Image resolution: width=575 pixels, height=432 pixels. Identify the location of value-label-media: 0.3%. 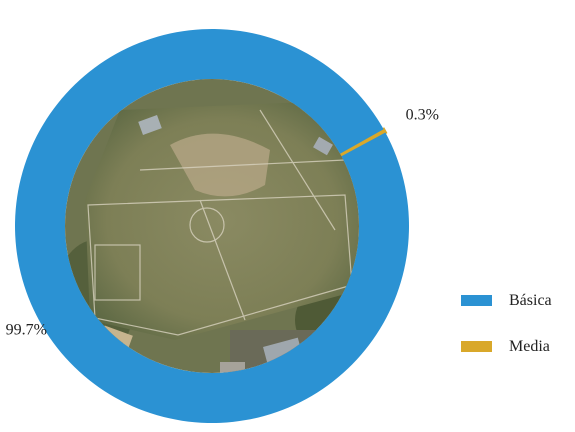
(422, 115).